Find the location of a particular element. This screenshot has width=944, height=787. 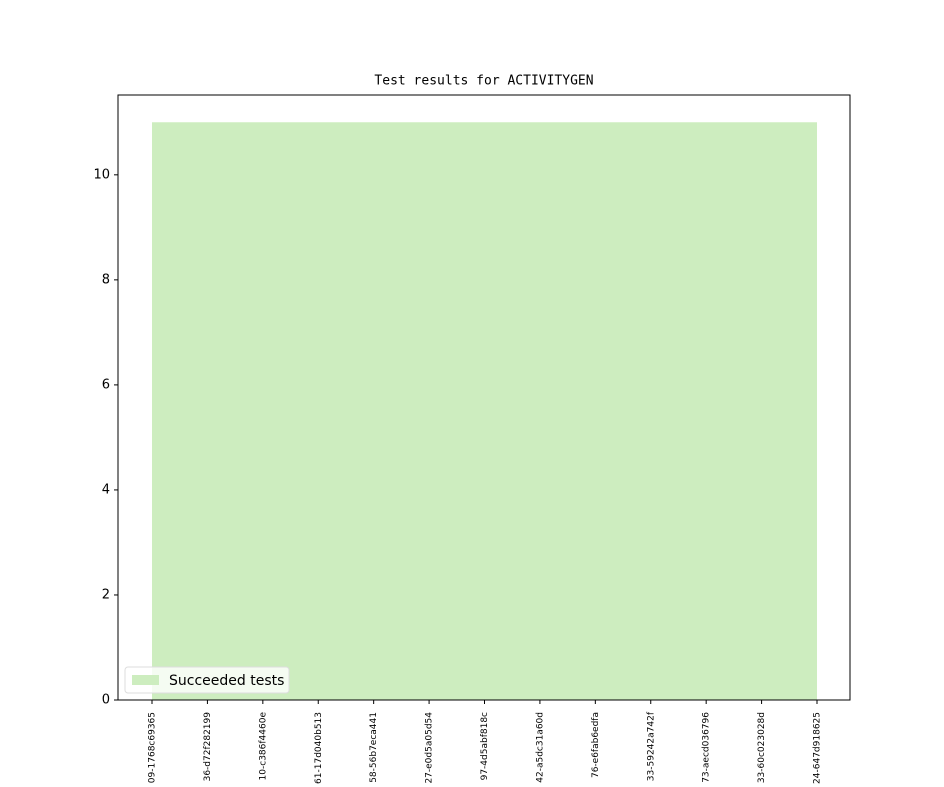

x-tick-label: 58-56b7eca441 is located at coordinates (374, 747).